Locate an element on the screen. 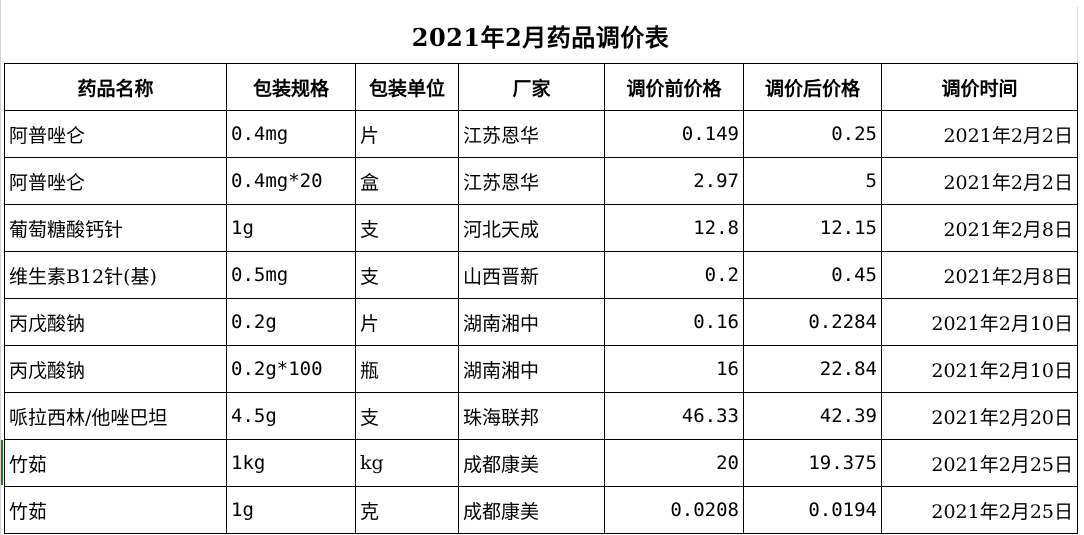  cell-spec: 0.2g is located at coordinates (291, 322).